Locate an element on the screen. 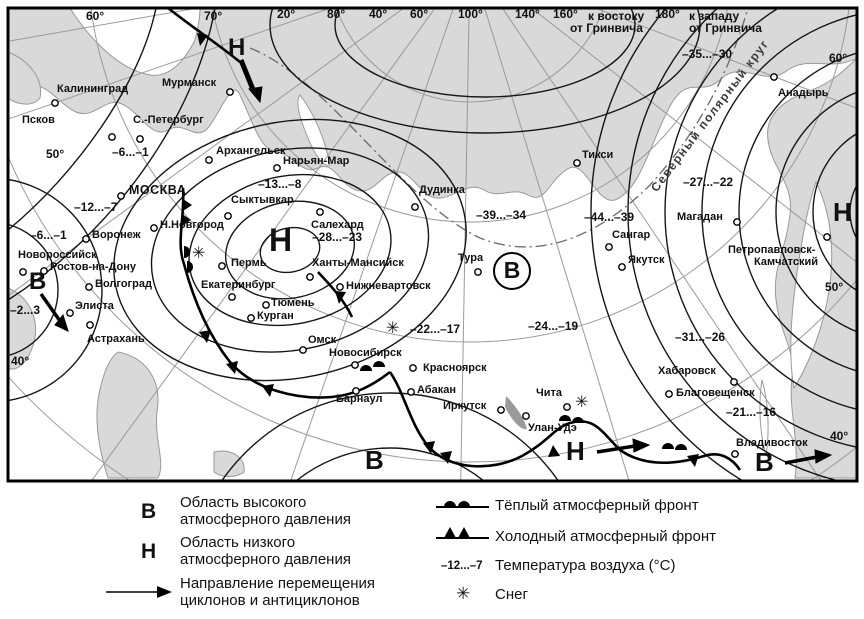 The height and width of the screenshot is (619, 864). city-label: Петропавловск- Камчатский is located at coordinates (773, 256).